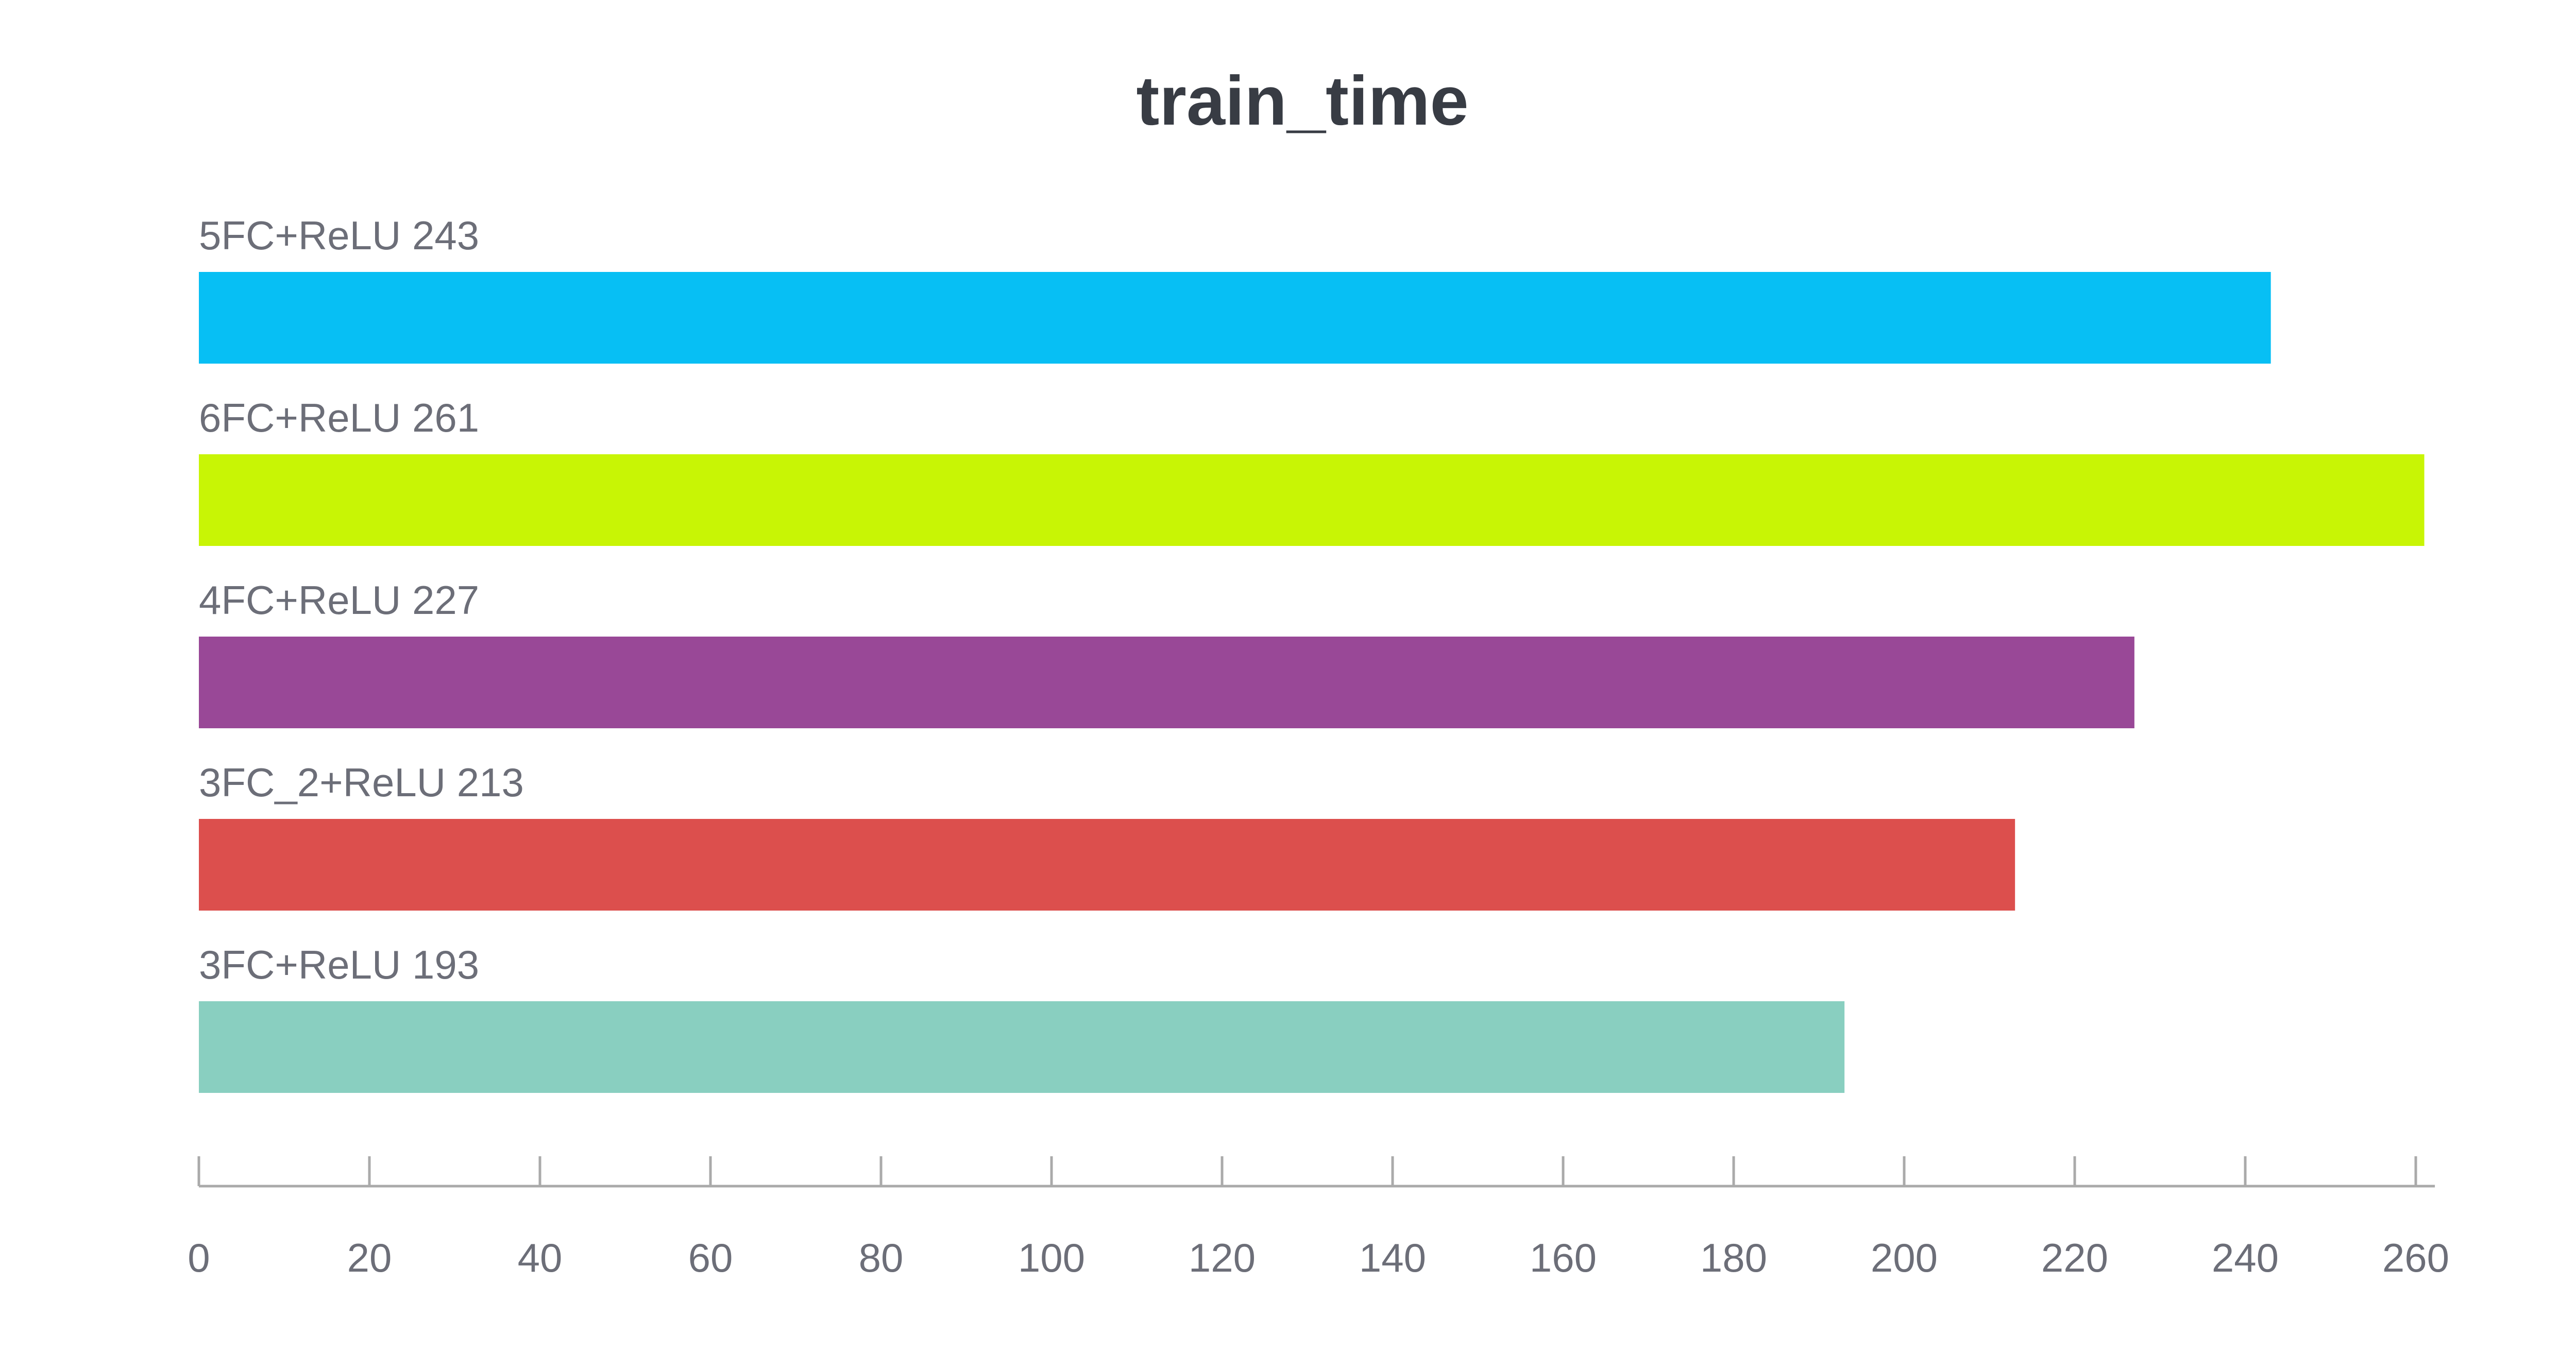  What do you see at coordinates (361, 782) in the screenshot?
I see `bar-label: 3FC_2+ReLU 213` at bounding box center [361, 782].